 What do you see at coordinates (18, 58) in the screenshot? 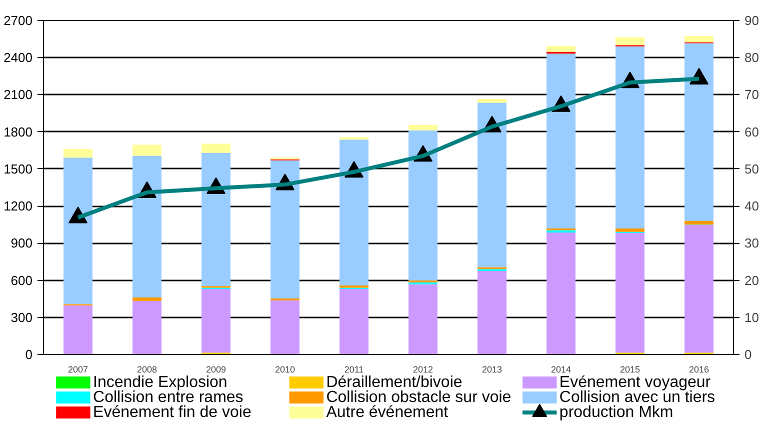
I see `y-tick-label: 2400` at bounding box center [18, 58].